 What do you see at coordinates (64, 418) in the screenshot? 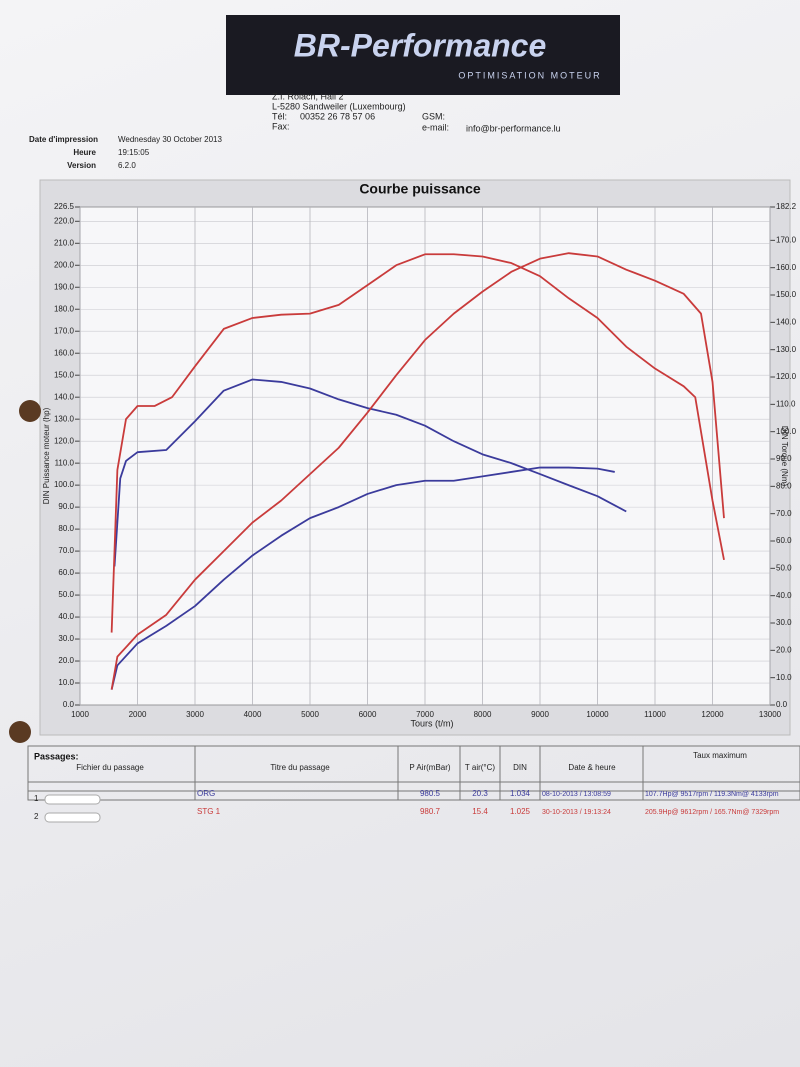
I see `y-tick-label: 130.0` at bounding box center [64, 418].